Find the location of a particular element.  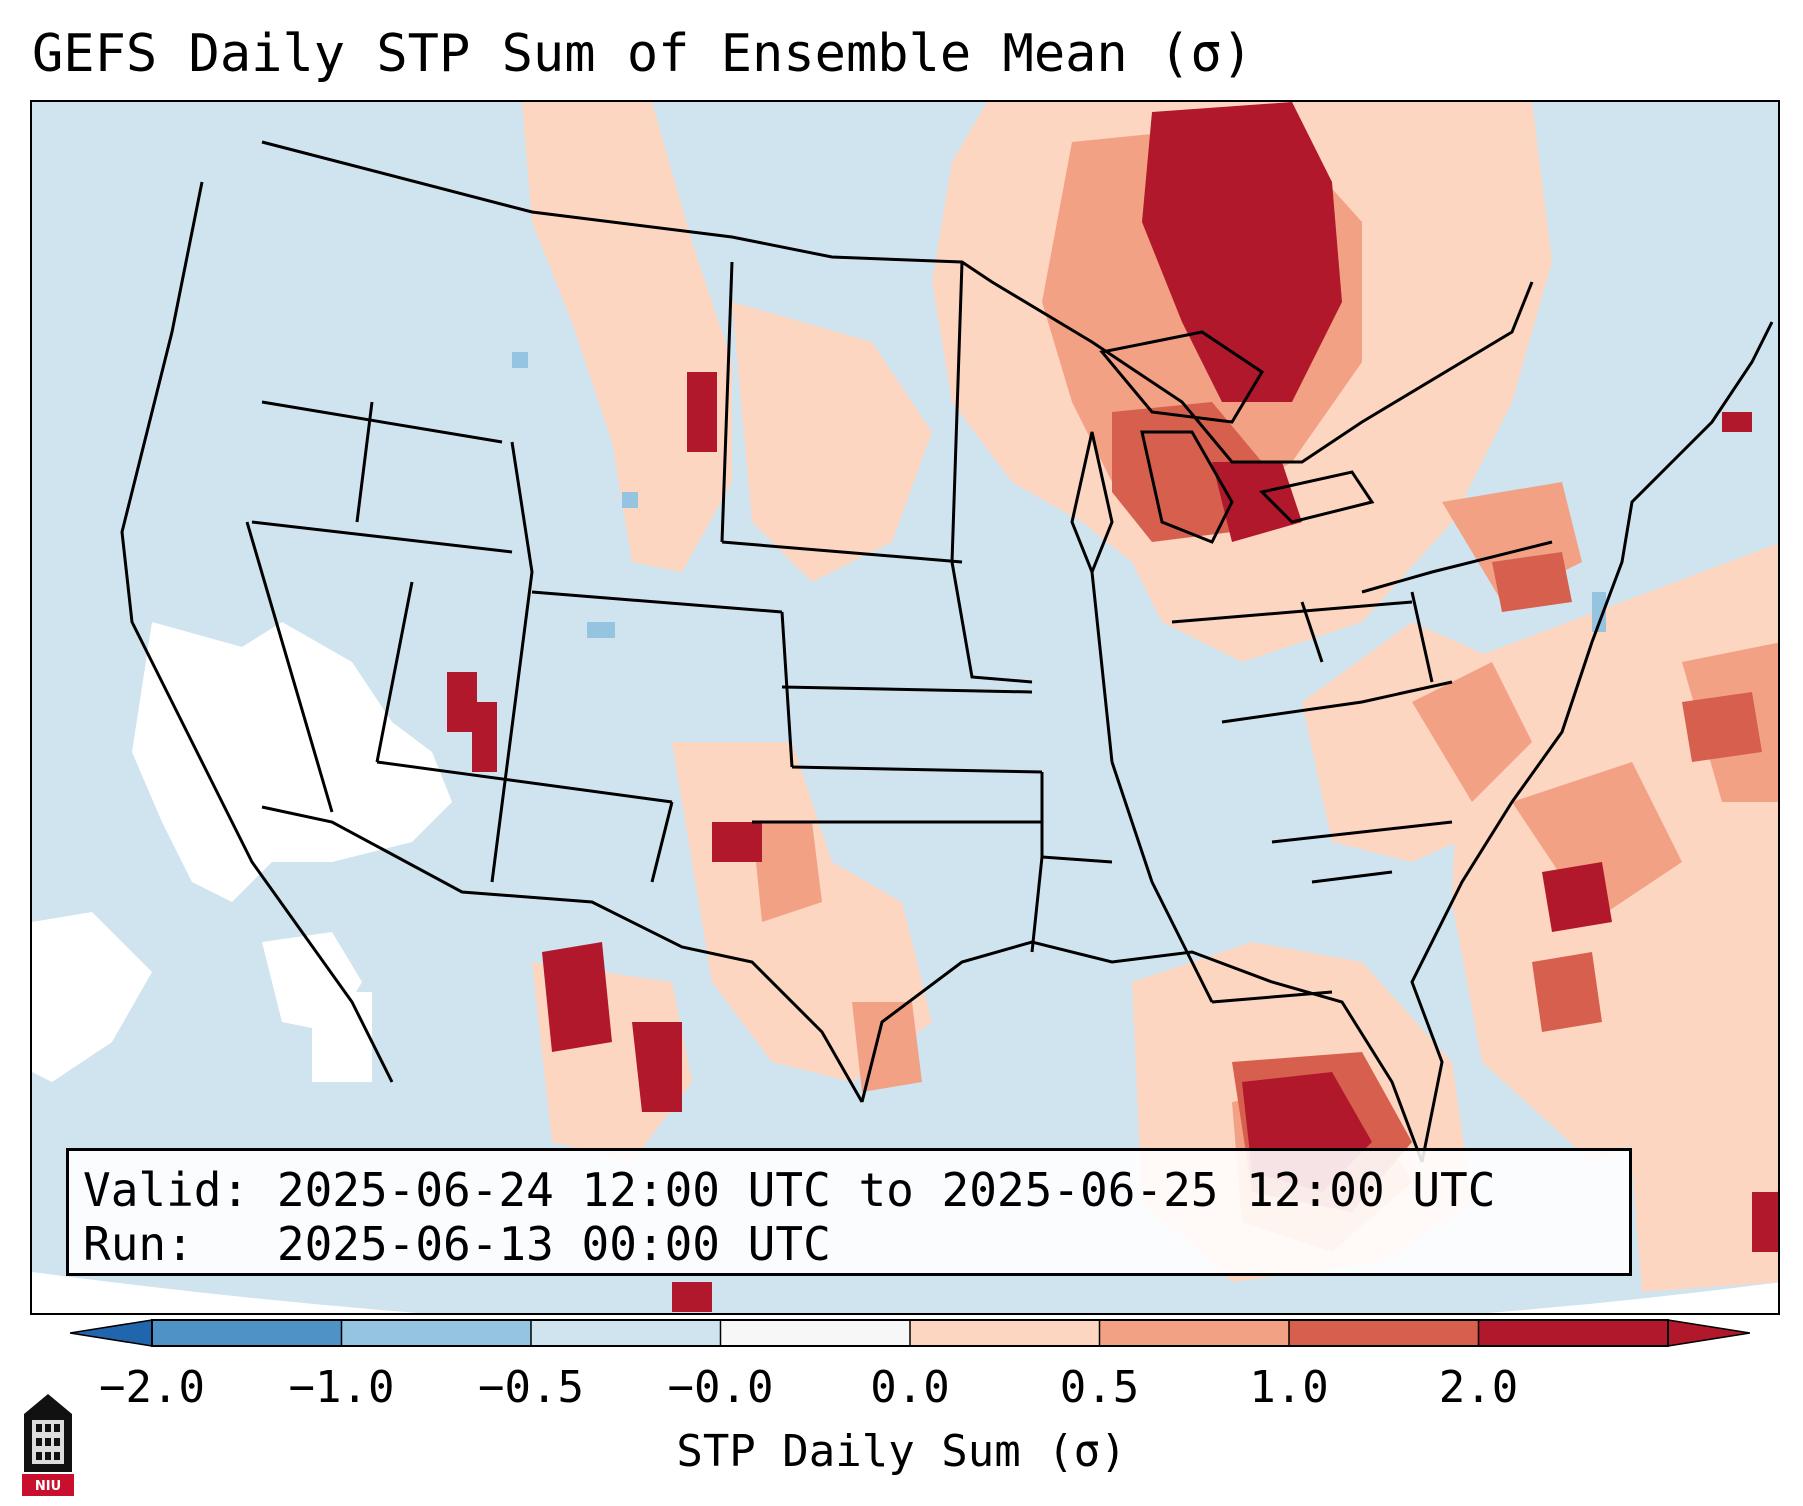

colorbar-segments is located at coordinates (910, 1333).